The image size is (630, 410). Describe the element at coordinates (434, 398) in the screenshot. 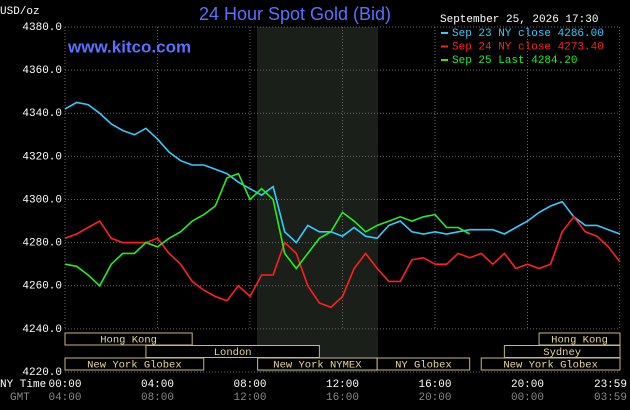

I see `x2-tick-label: 20:00` at that location.